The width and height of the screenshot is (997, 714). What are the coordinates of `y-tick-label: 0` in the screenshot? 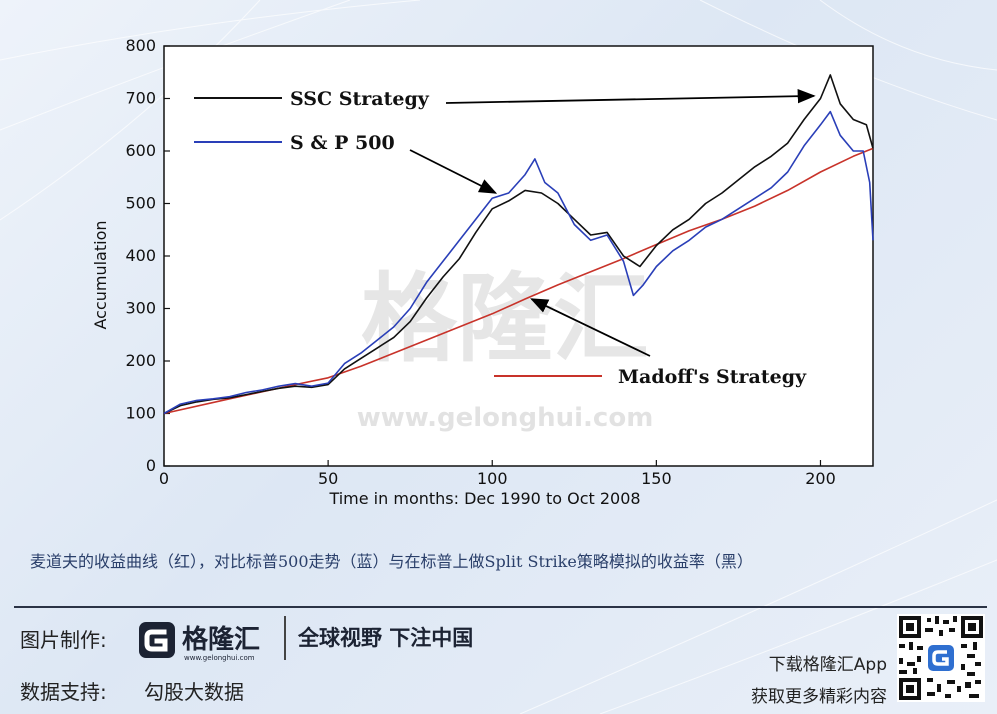 It's located at (151, 465).